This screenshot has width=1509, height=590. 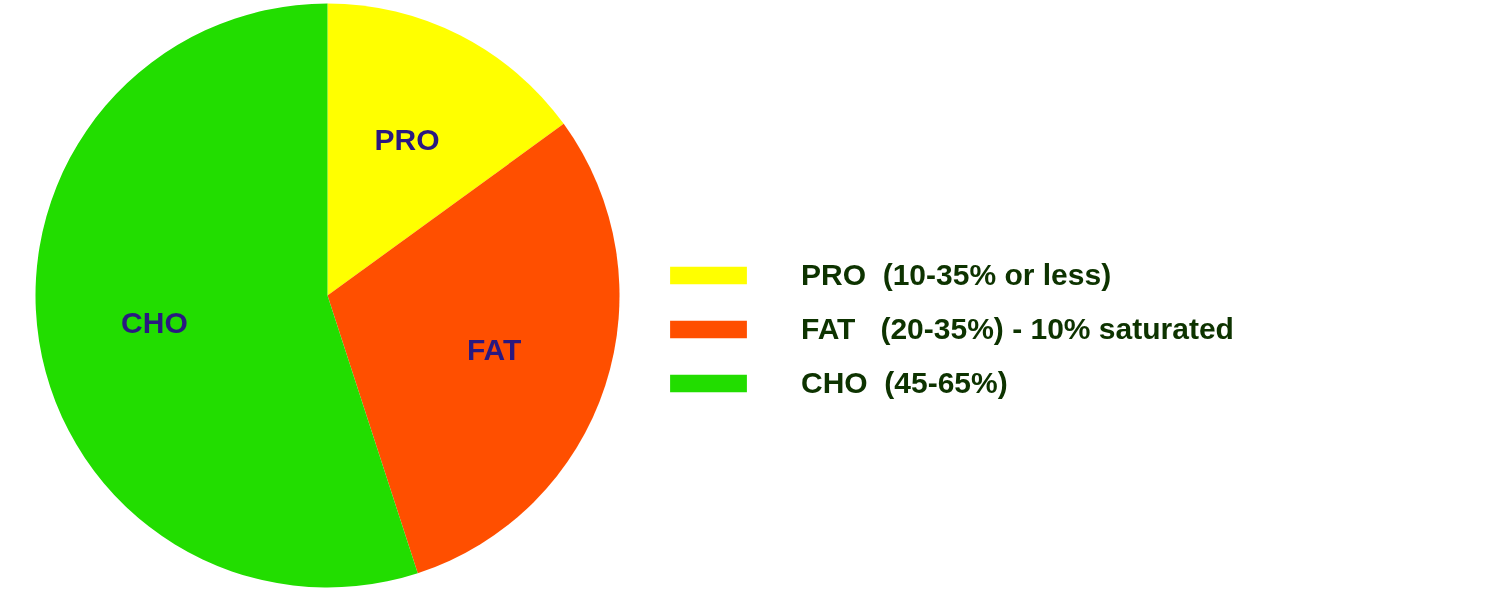 I want to click on legend-label: CHO (45-65%), so click(x=904, y=383).